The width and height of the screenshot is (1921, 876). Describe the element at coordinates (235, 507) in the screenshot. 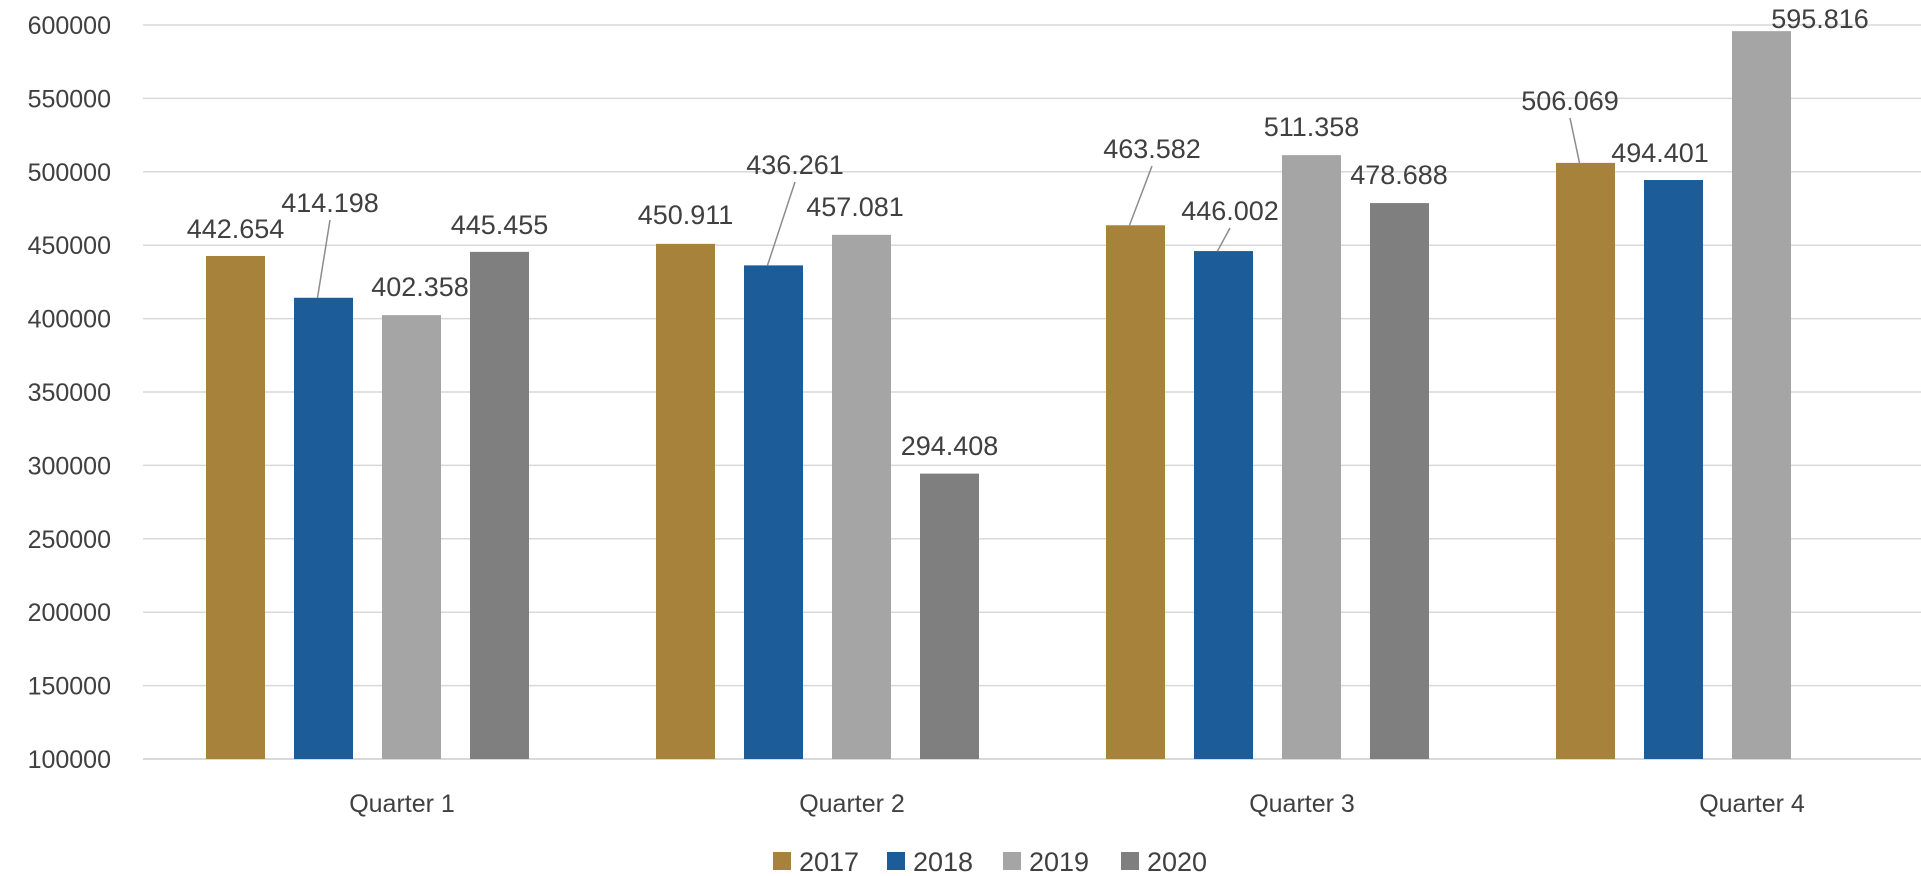

I see `bar-2017-q1` at that location.